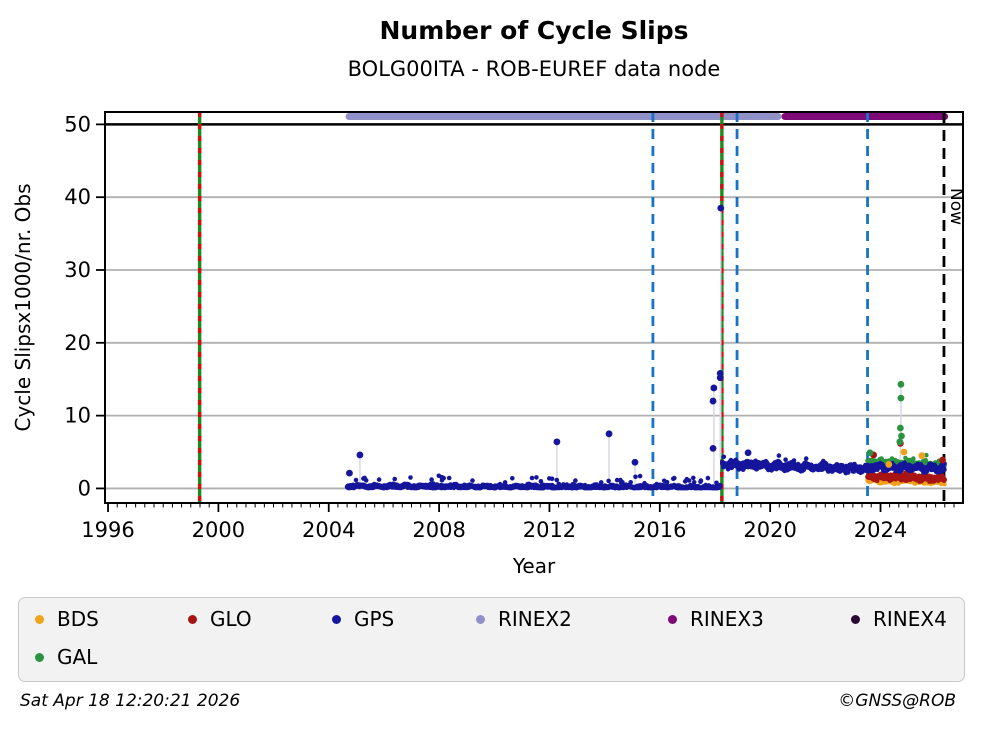 Image resolution: width=992 pixels, height=734 pixels. I want to click on scatter-gps, so click(645, 472).